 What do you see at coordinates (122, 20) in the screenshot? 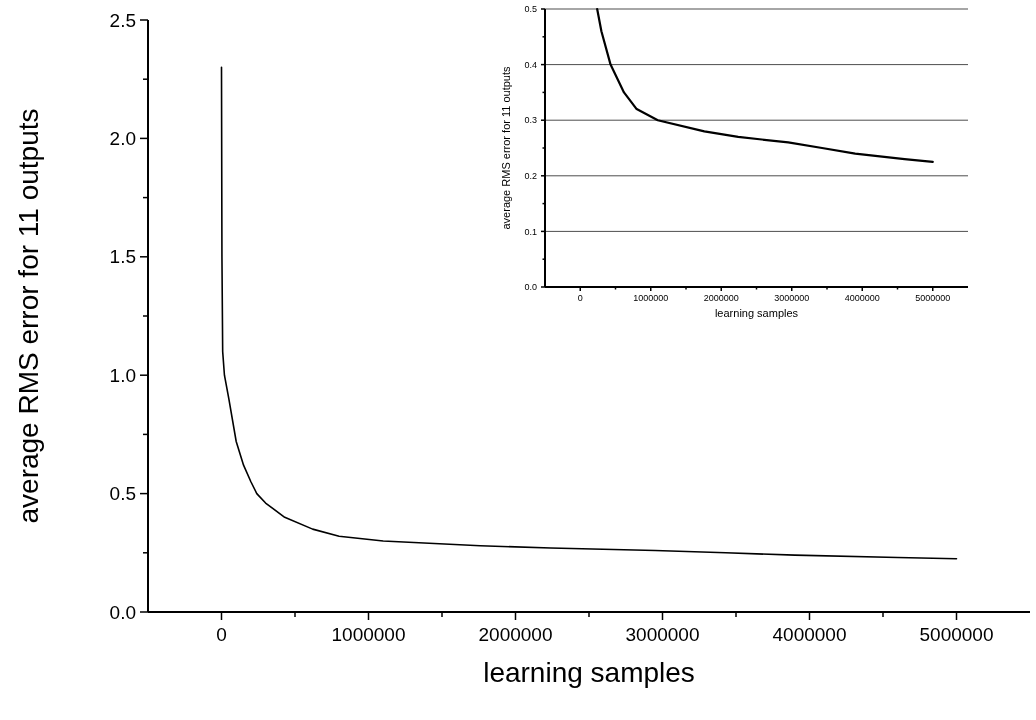
I see `y-tick-label: 2.5` at bounding box center [122, 20].